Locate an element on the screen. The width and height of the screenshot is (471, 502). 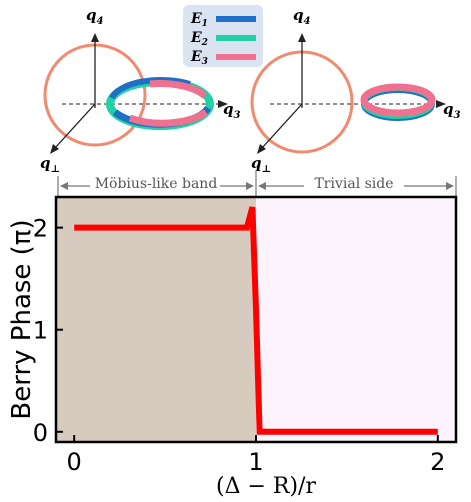
region-left-label: Möbius-like band is located at coordinates (156, 184).